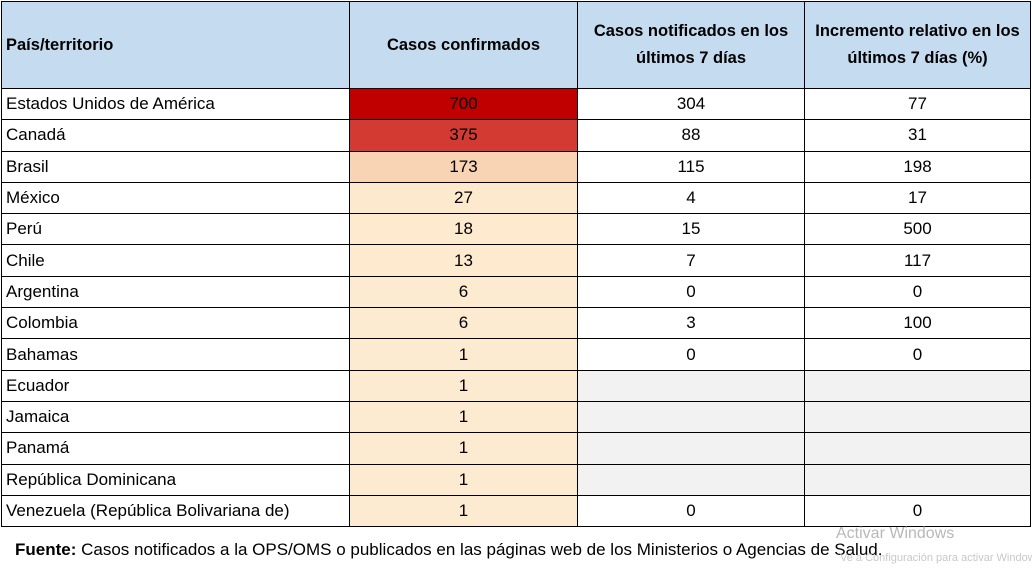 The image size is (1032, 574). What do you see at coordinates (463, 198) in the screenshot?
I see `cell-confirmed: 27` at bounding box center [463, 198].